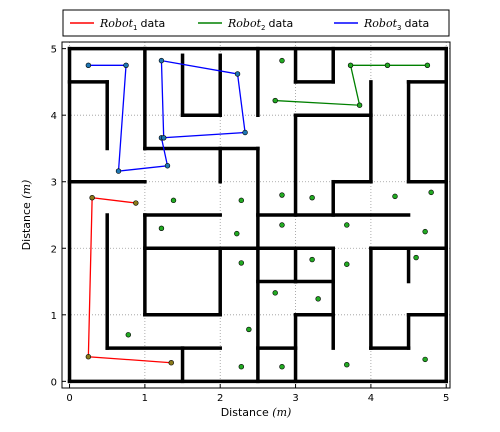 This screenshot has height=432, width=500. What do you see at coordinates (256, 412) in the screenshot?
I see `x-axis-label: Distance (m)` at bounding box center [256, 412].